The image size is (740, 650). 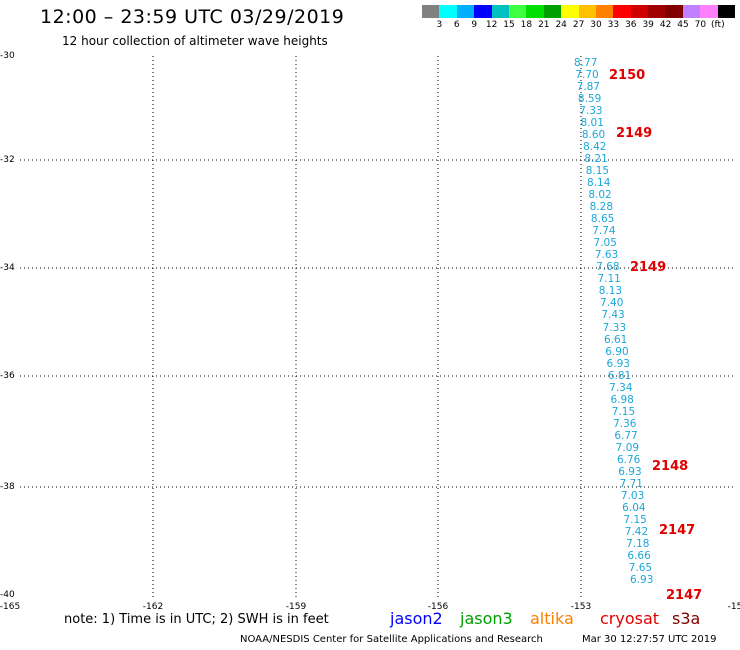 What do you see at coordinates (474, 25) in the screenshot?
I see `legend-label: 9` at bounding box center [474, 25].